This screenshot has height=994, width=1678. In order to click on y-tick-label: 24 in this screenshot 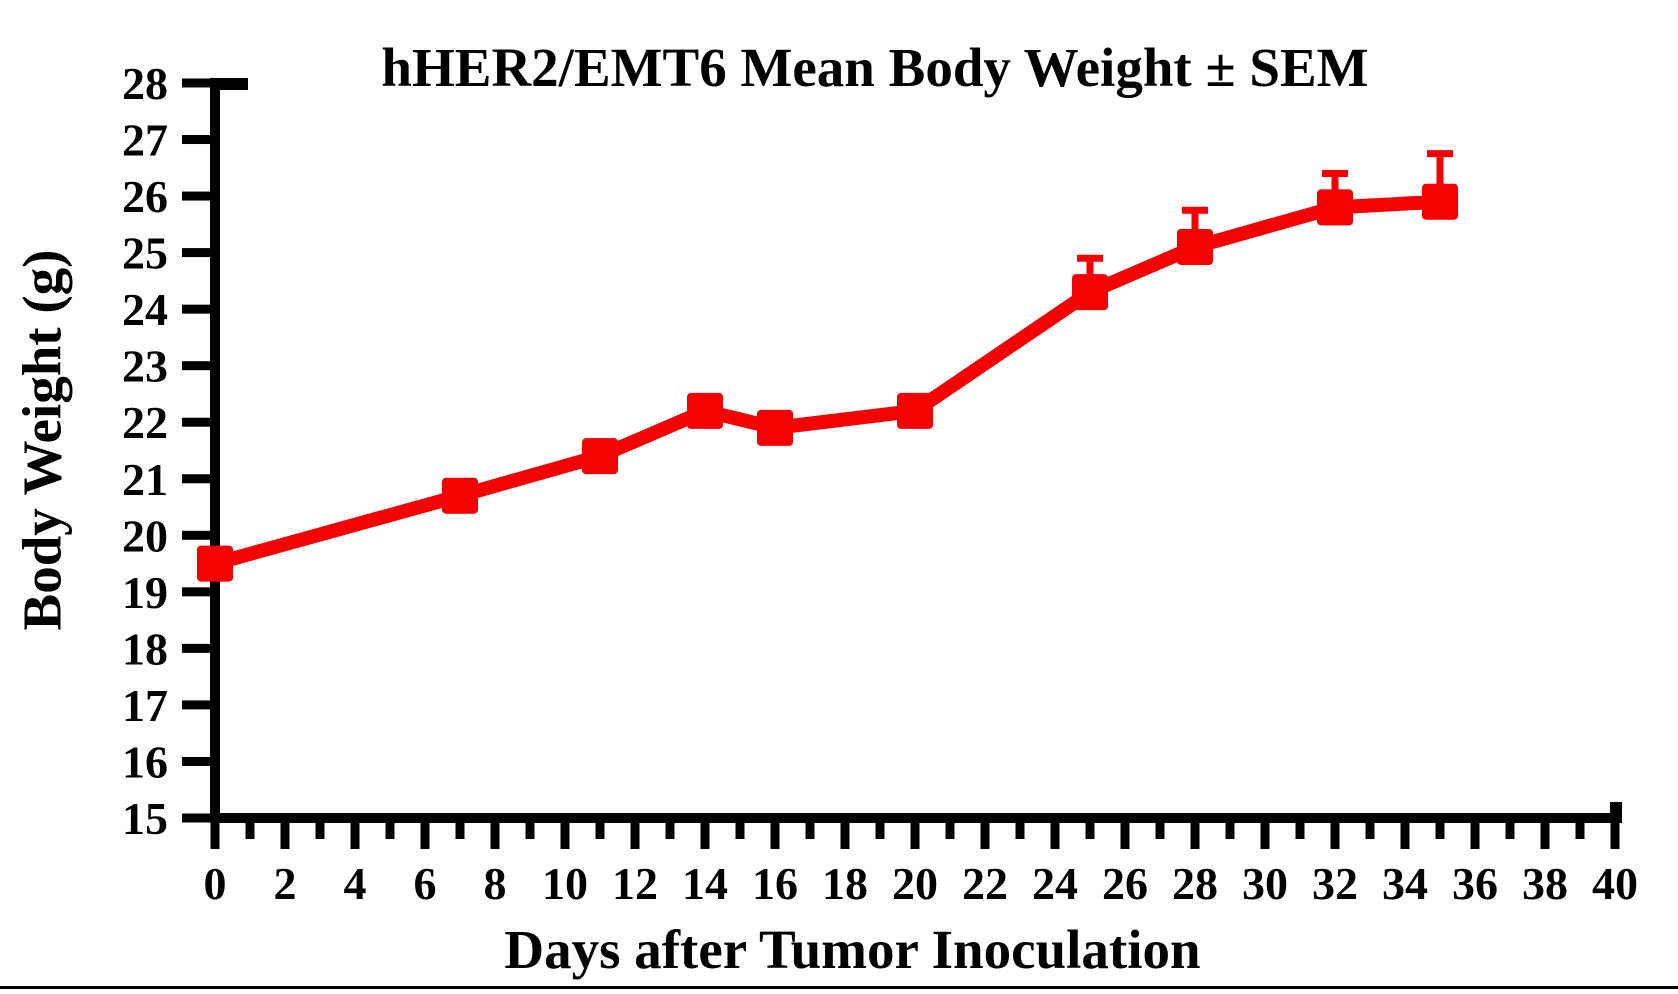, I will do `click(145, 309)`.